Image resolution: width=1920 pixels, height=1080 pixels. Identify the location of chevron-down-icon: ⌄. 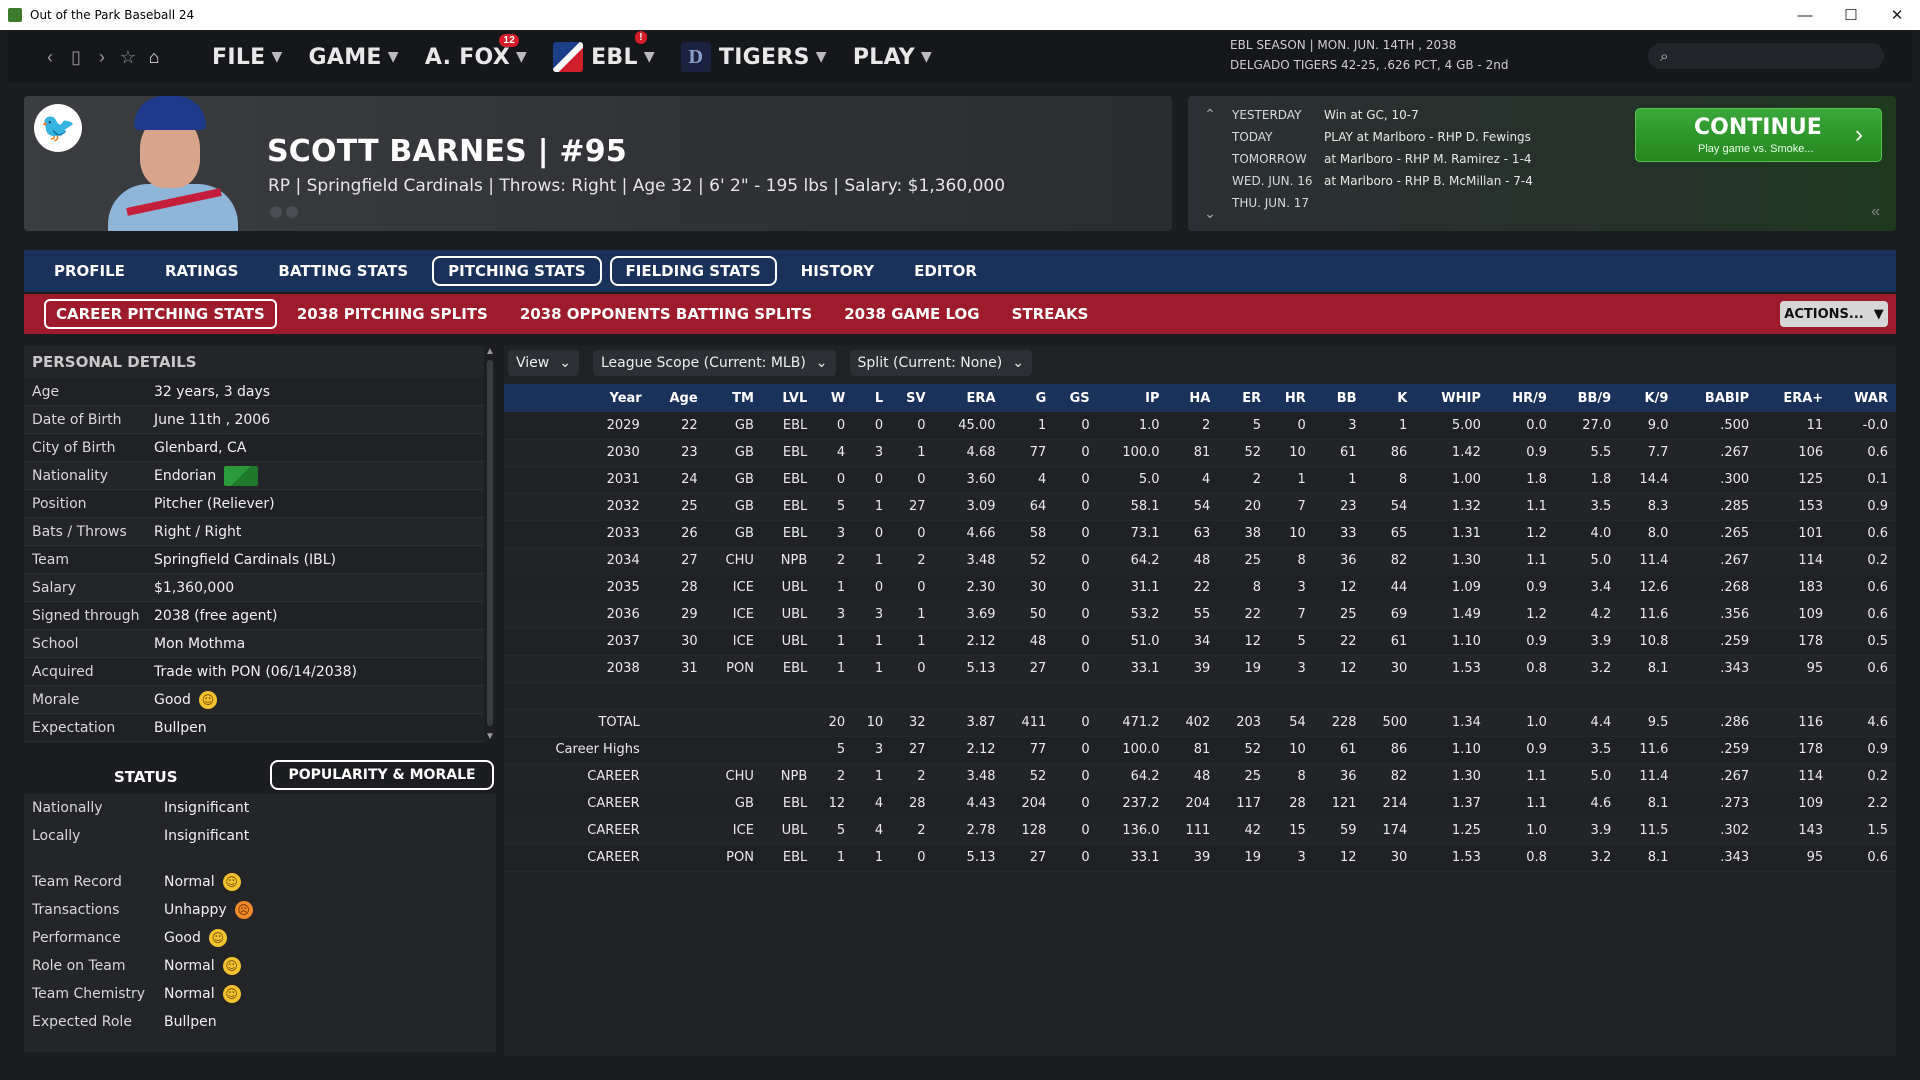
(1210, 213).